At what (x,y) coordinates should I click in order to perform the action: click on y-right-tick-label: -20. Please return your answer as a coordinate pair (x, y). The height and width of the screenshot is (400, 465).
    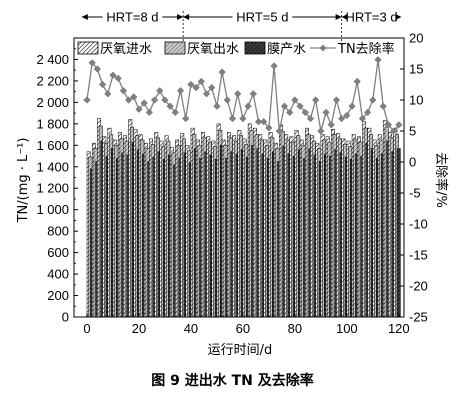
    Looking at the image, I should click on (418, 286).